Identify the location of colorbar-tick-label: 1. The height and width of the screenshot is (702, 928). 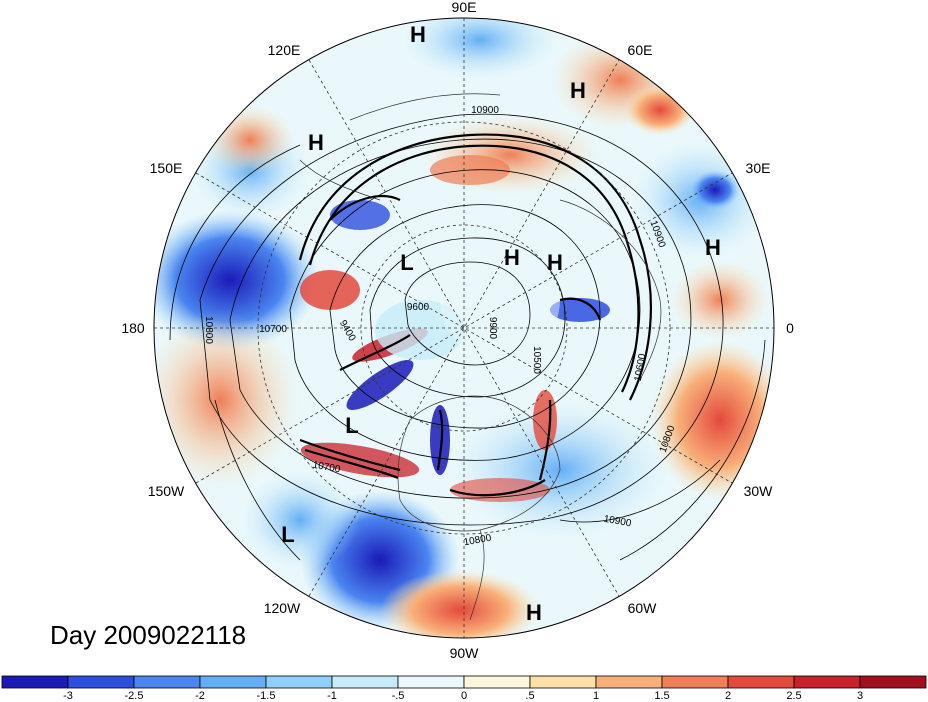
(596, 696).